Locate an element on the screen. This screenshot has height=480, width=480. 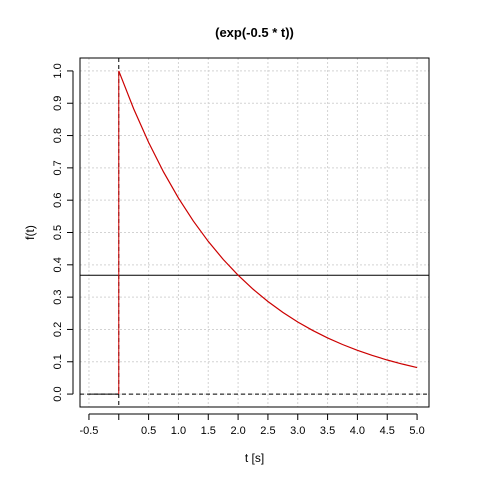
x-tick-label: 2.0 is located at coordinates (237, 431).